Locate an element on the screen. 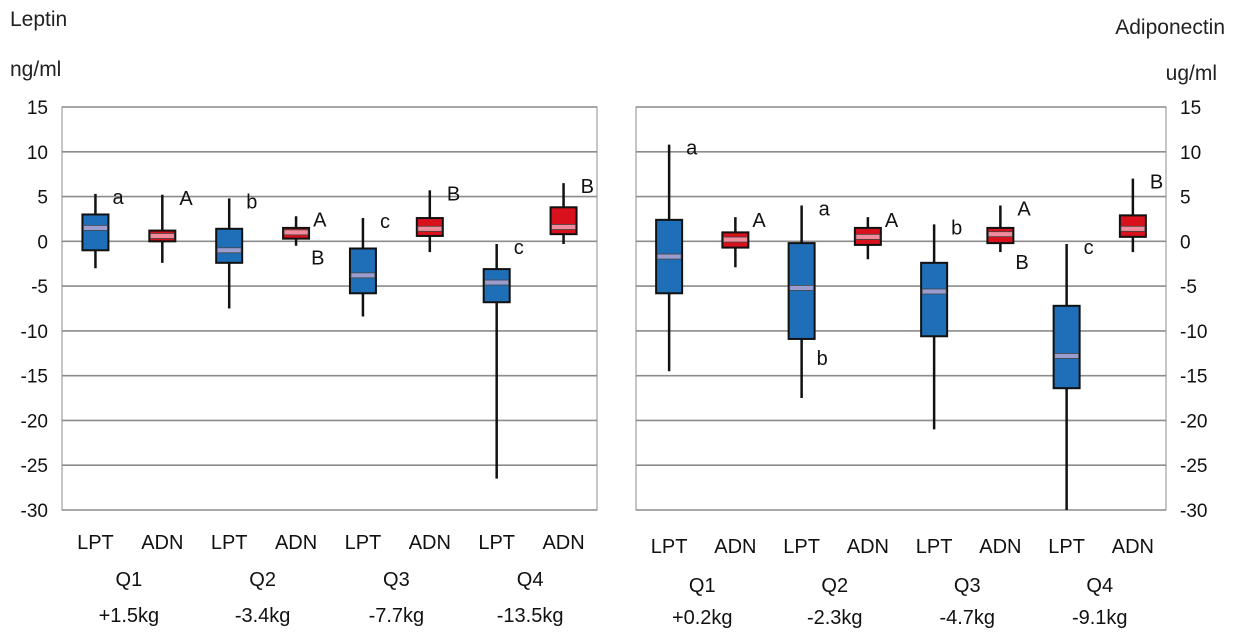 This screenshot has height=637, width=1235. weight-change-label: +0.2kg is located at coordinates (702, 618).